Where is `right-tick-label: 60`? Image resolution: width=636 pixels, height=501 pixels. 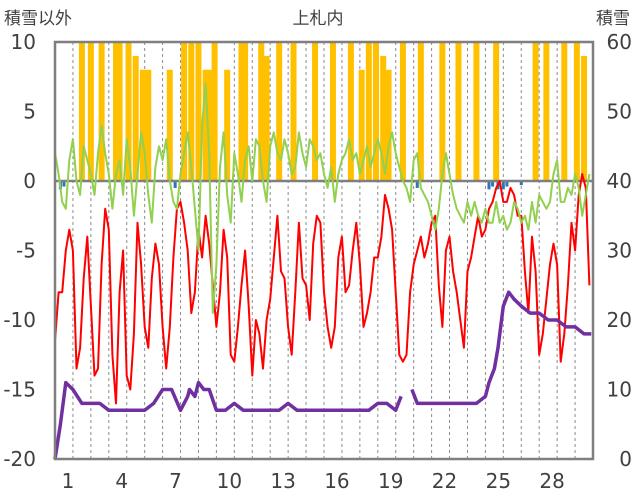 right-tick-label: 60 is located at coordinates (619, 42).